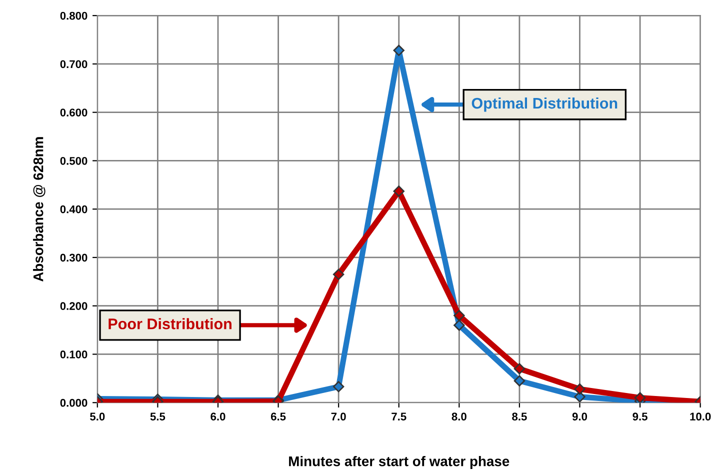  Describe the element at coordinates (74, 209) in the screenshot. I see `y-tick-label: 0.400` at that location.